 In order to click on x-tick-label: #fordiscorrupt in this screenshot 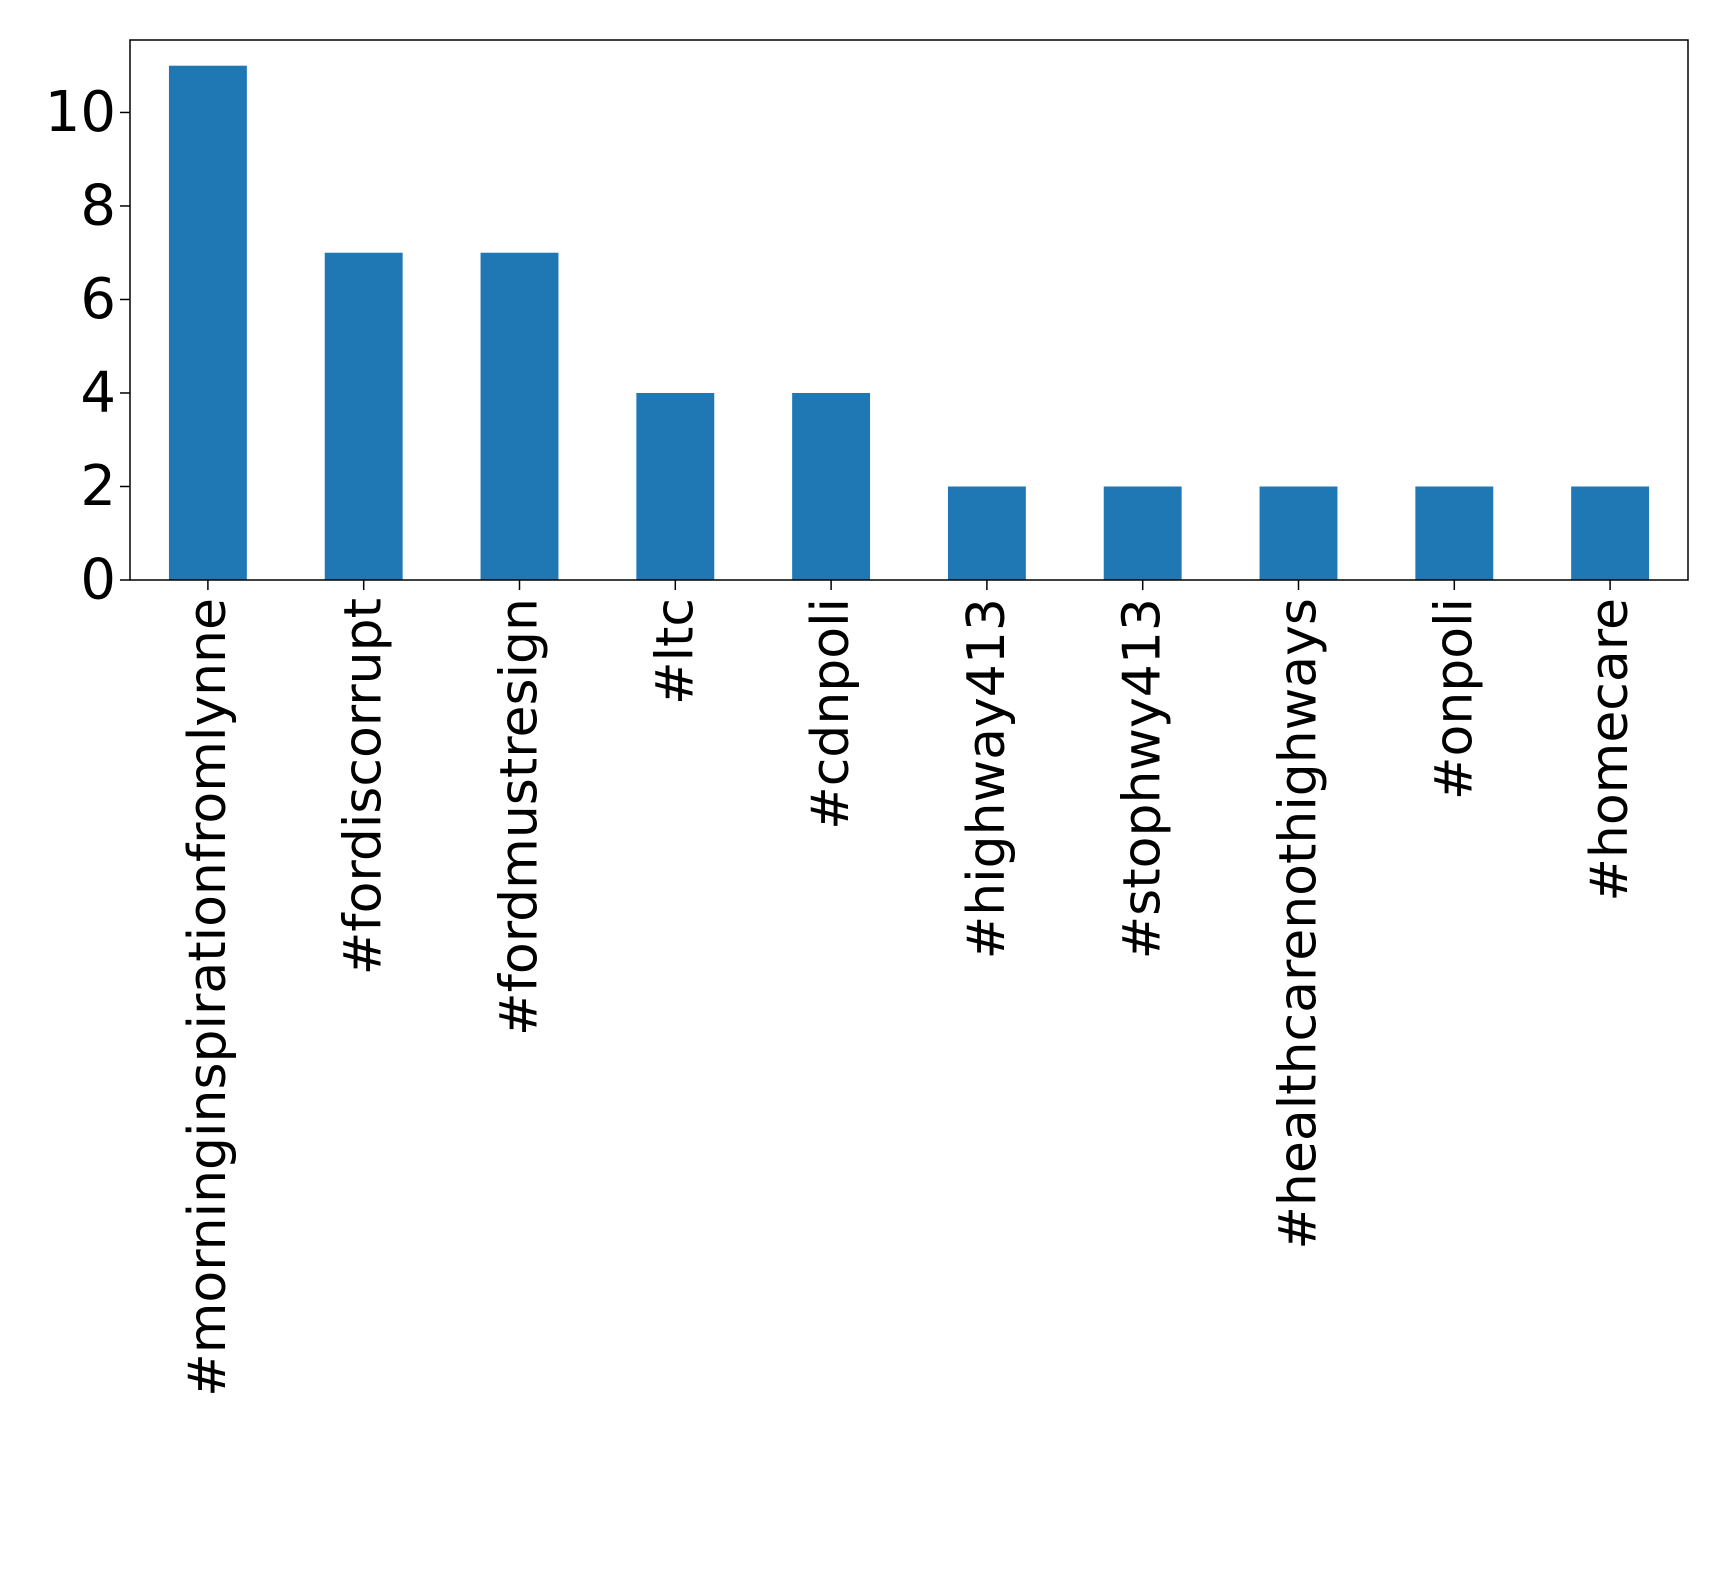, I will do `click(364, 786)`.